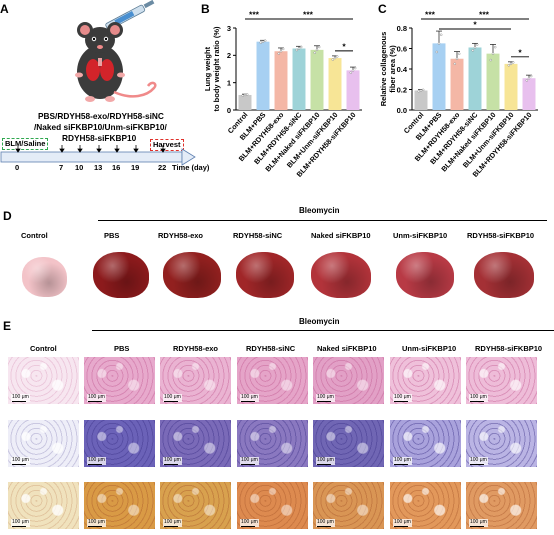 The image size is (554, 535). What do you see at coordinates (254, 15) in the screenshot?
I see `b-sig-label: ***` at bounding box center [254, 15].